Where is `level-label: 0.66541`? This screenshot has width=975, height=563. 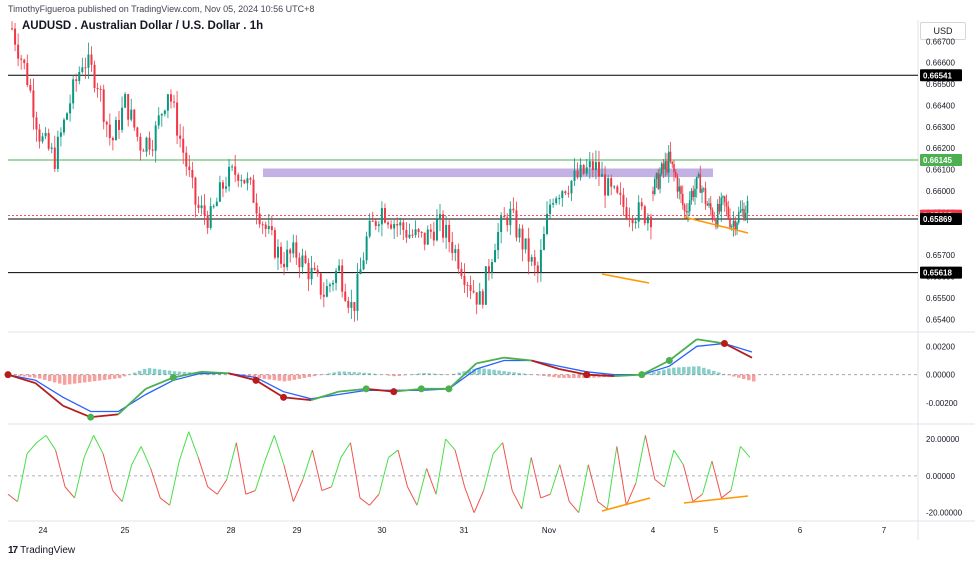 level-label: 0.66541 is located at coordinates (937, 75).